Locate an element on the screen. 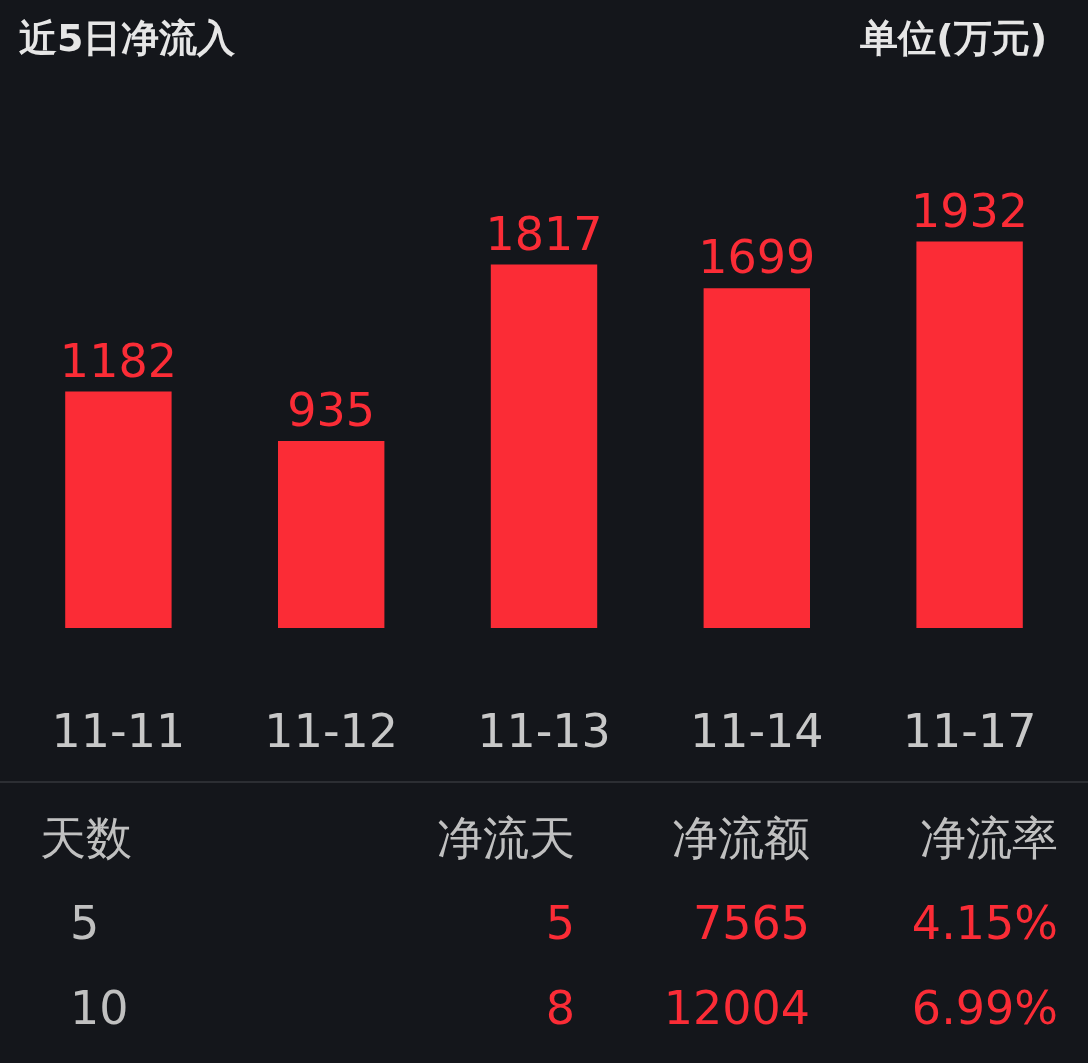  text: 7565 is located at coordinates (751, 923).